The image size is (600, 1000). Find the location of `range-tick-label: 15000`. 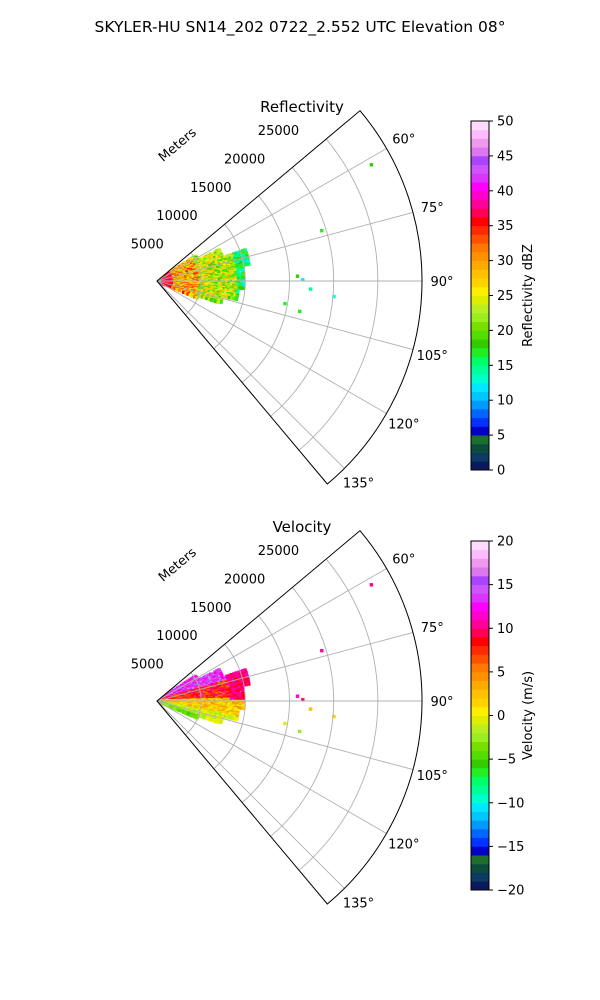

range-tick-label: 15000 is located at coordinates (210, 608).